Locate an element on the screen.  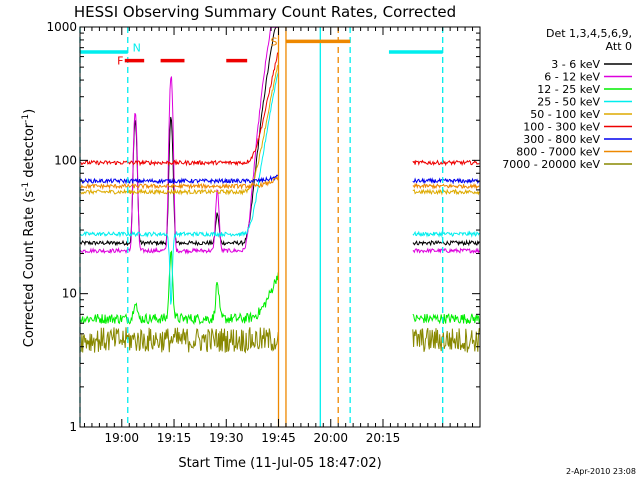
x-tick-label-5: 20:15 is located at coordinates (383, 438).